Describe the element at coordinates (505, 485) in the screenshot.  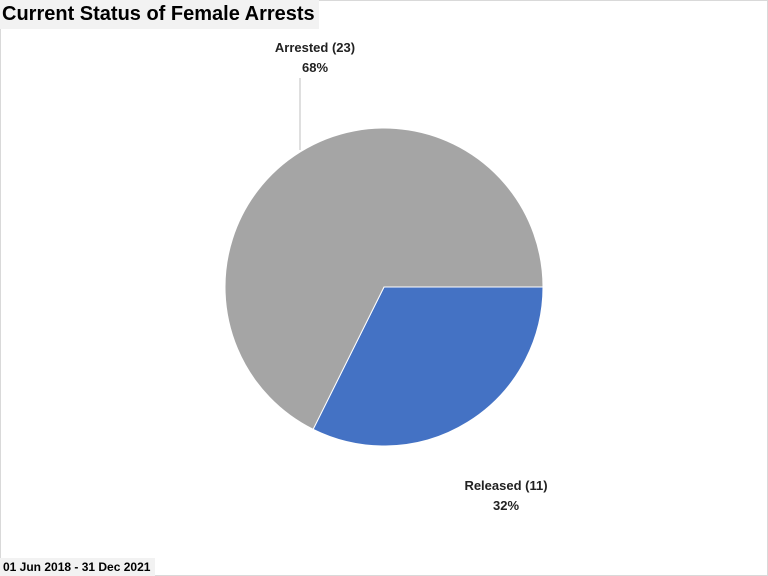
I see `slice-label-released: Released (11)` at that location.